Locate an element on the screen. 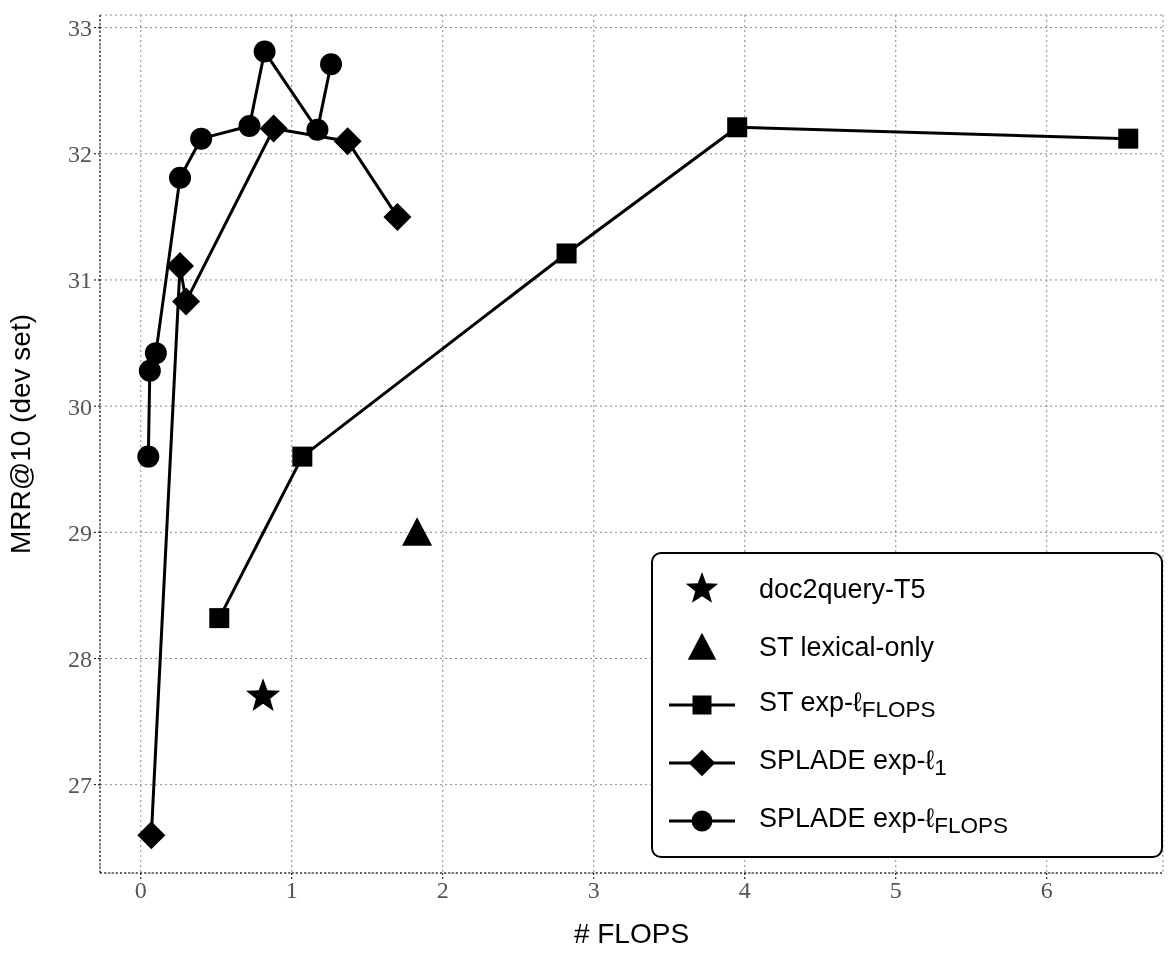 The image size is (1169, 953). y-tick-label: 28 is located at coordinates (80, 659).